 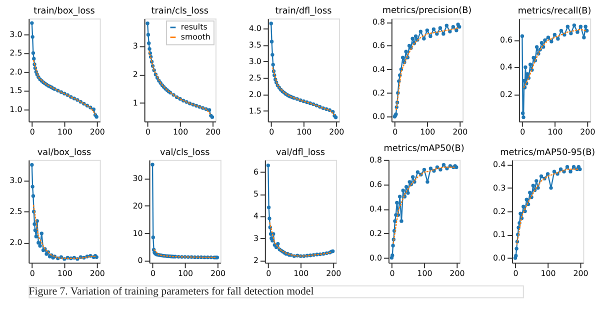 I want to click on chart-title: val/cls_loss, so click(x=185, y=153).